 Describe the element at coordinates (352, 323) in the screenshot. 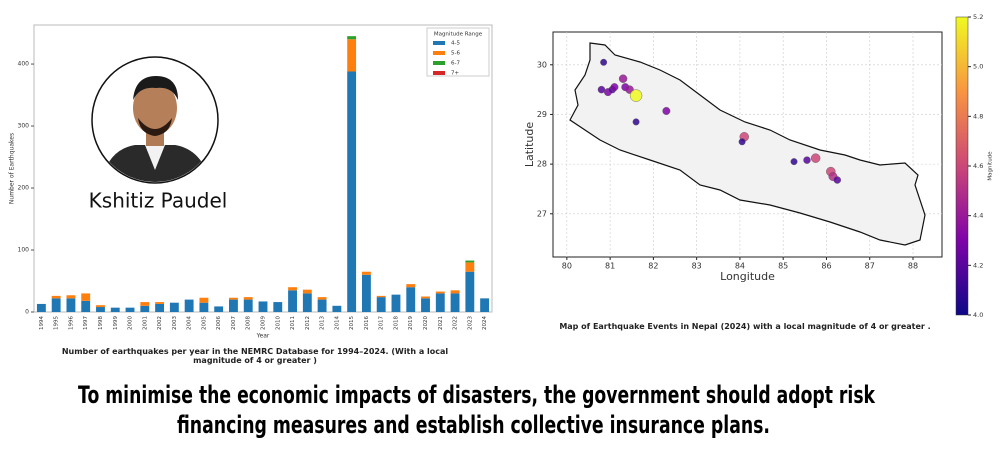

I see `x-tick-label: 2015` at that location.